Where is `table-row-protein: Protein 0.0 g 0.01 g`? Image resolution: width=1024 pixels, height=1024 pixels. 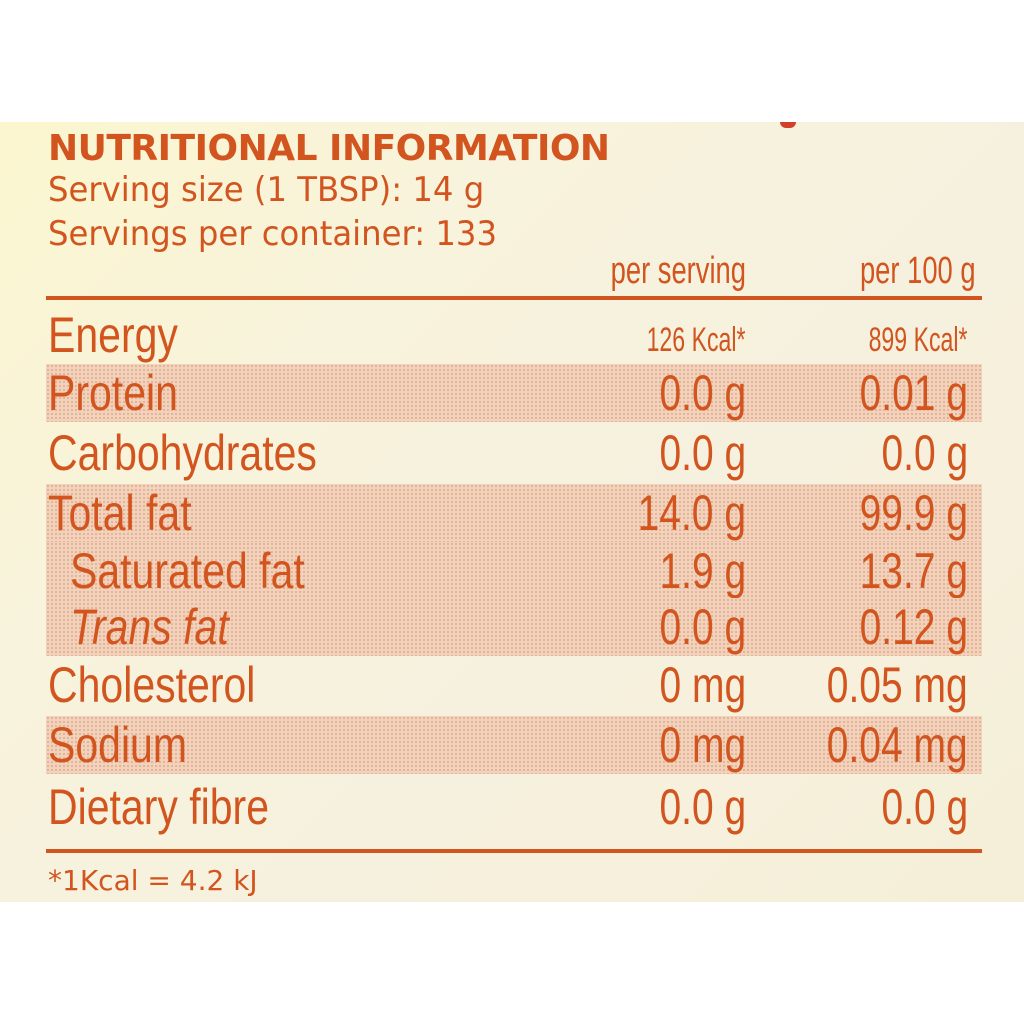
table-row-protein: Protein 0.0 g 0.01 g is located at coordinates (514, 393).